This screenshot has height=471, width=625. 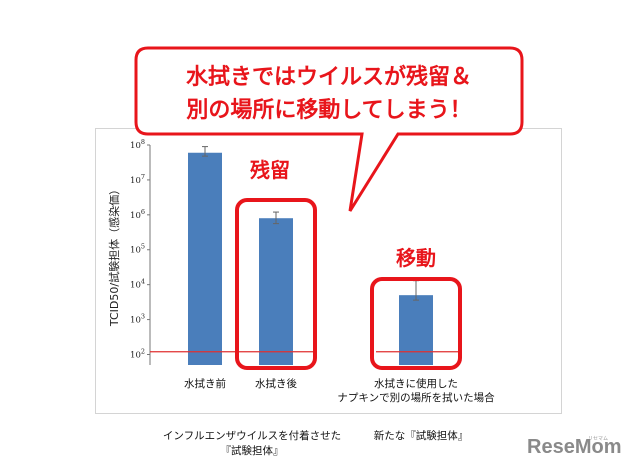 I want to click on right-group-label: 新たな『試験担体』, so click(x=421, y=435).